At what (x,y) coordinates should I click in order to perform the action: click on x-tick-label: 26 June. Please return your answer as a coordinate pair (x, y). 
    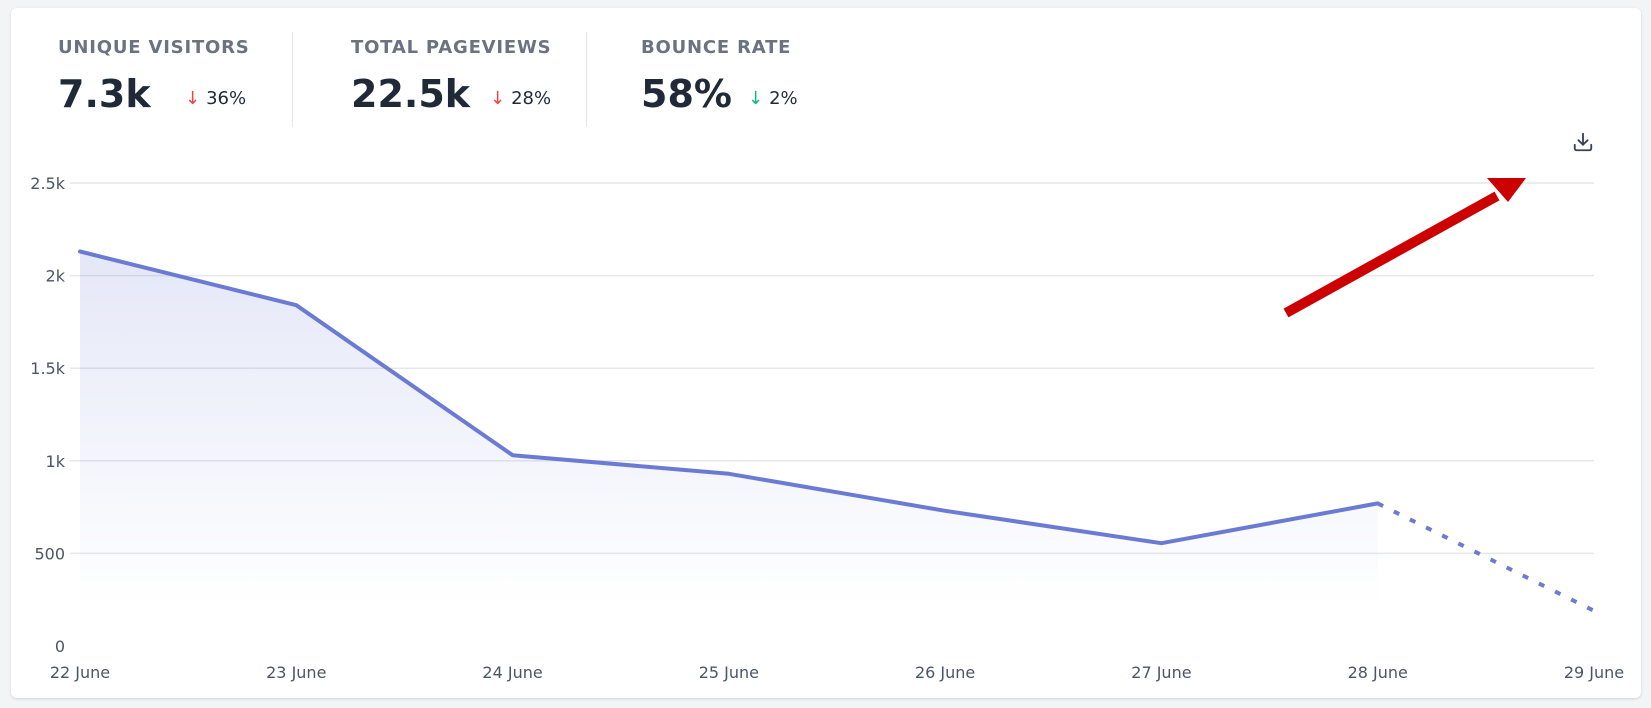
    Looking at the image, I should click on (945, 672).